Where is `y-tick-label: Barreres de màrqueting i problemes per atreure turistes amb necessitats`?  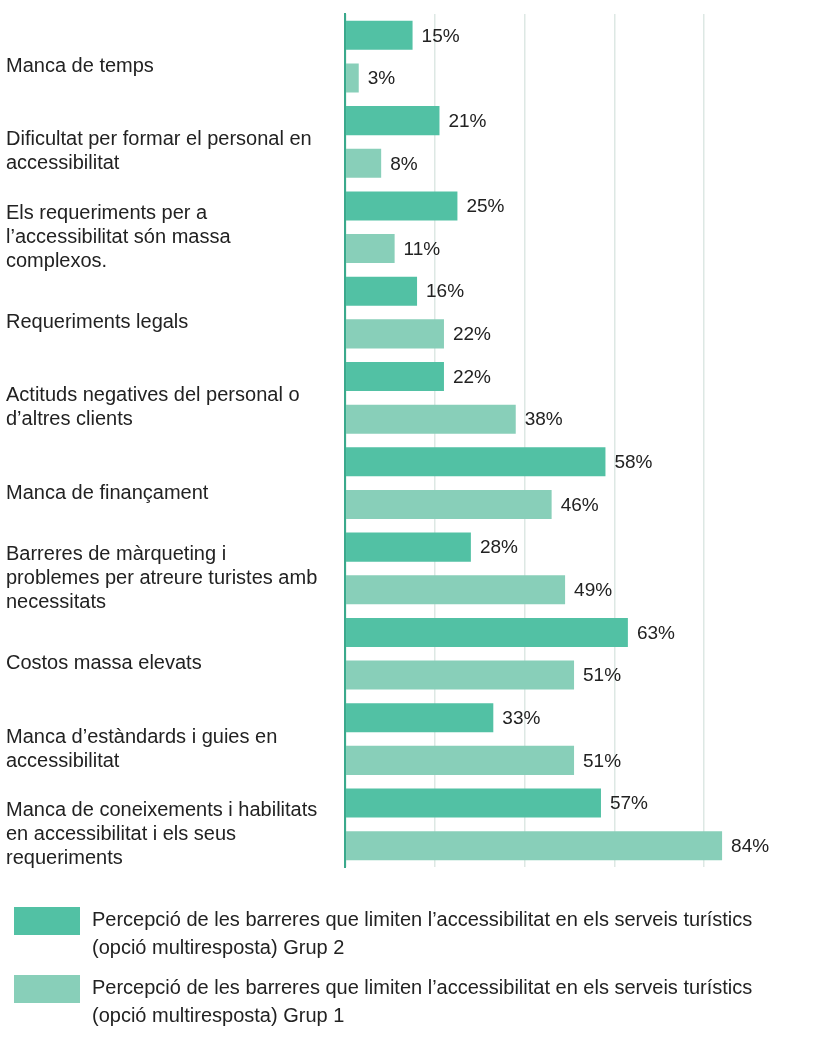
y-tick-label: Barreres de màrqueting i problemes per atreure turistes amb necessitats is located at coordinates (162, 576).